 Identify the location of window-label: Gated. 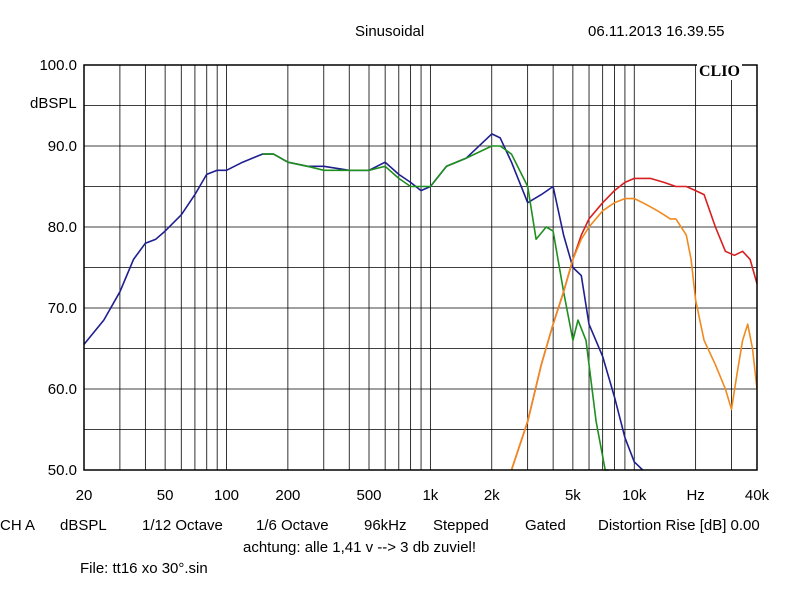
(545, 525).